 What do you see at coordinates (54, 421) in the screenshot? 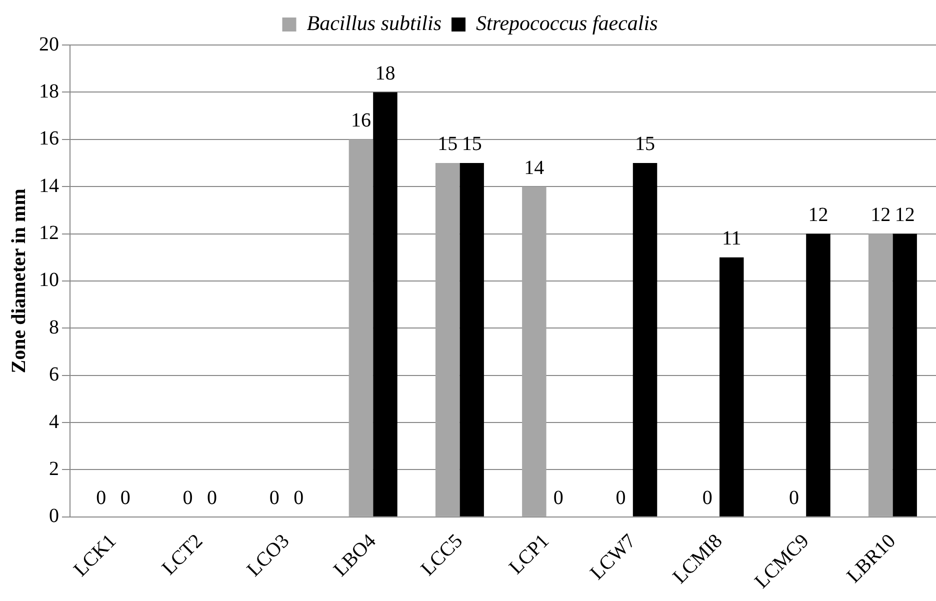
I see `y-tick-label: 4` at bounding box center [54, 421].